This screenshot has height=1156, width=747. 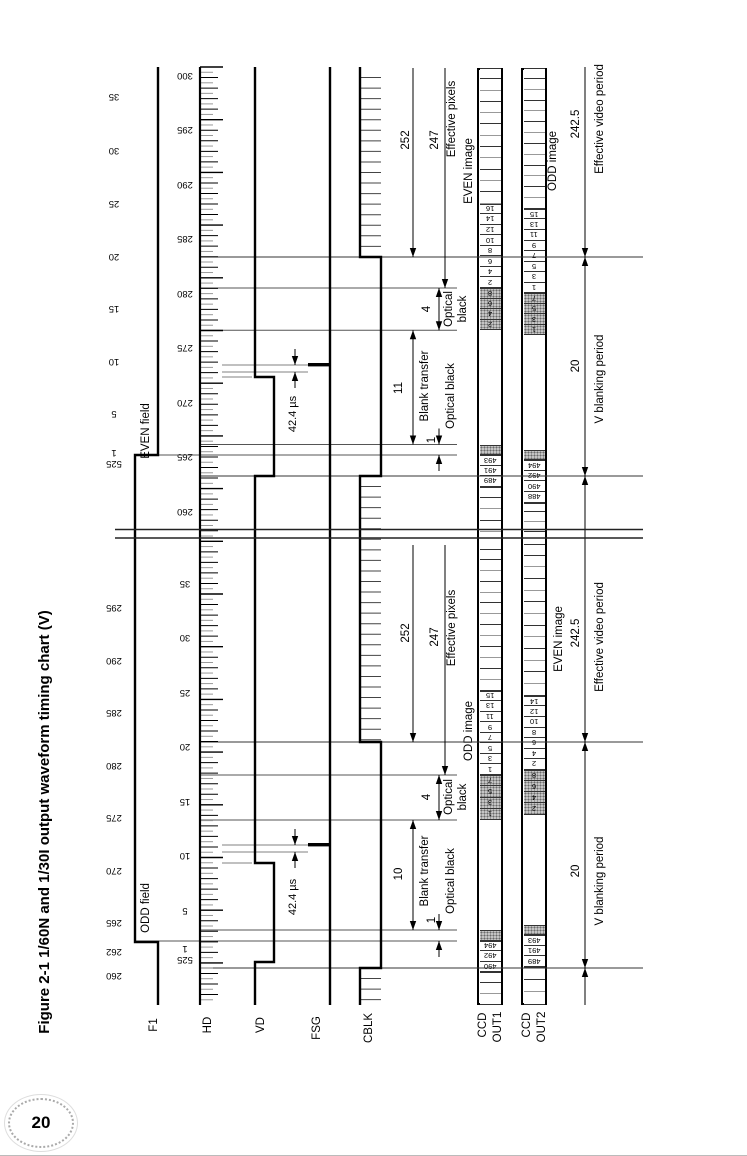 I want to click on out-cell: 10, so click(x=490, y=240).